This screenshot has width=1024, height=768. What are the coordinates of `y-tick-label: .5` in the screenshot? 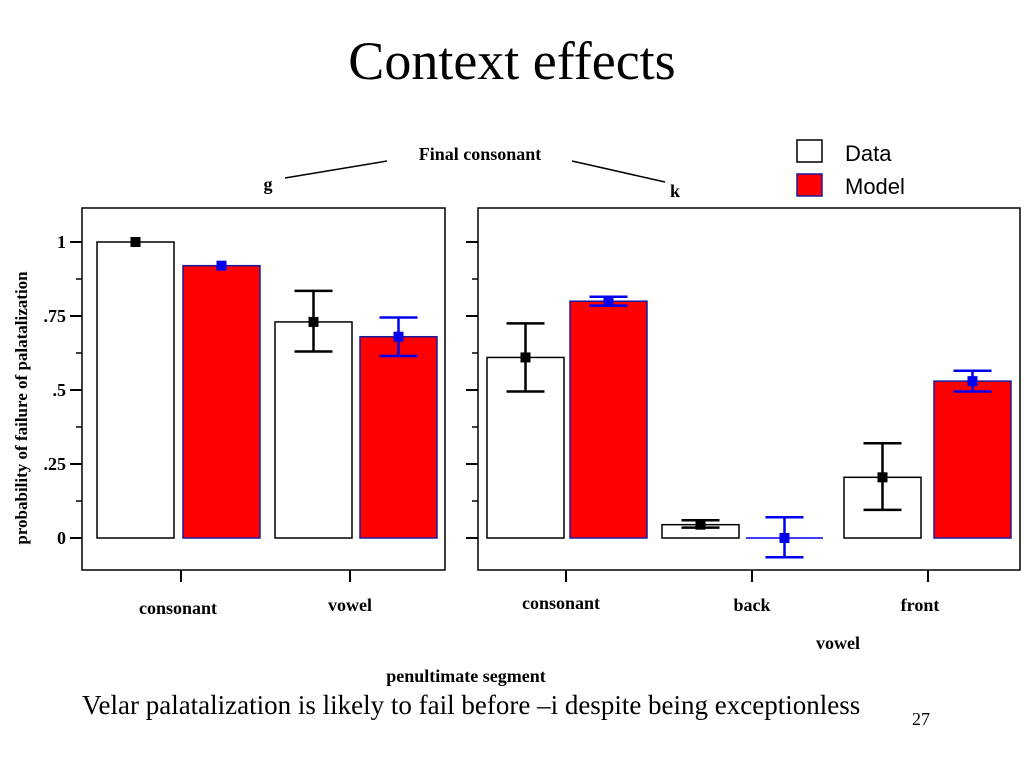 It's located at (60, 390).